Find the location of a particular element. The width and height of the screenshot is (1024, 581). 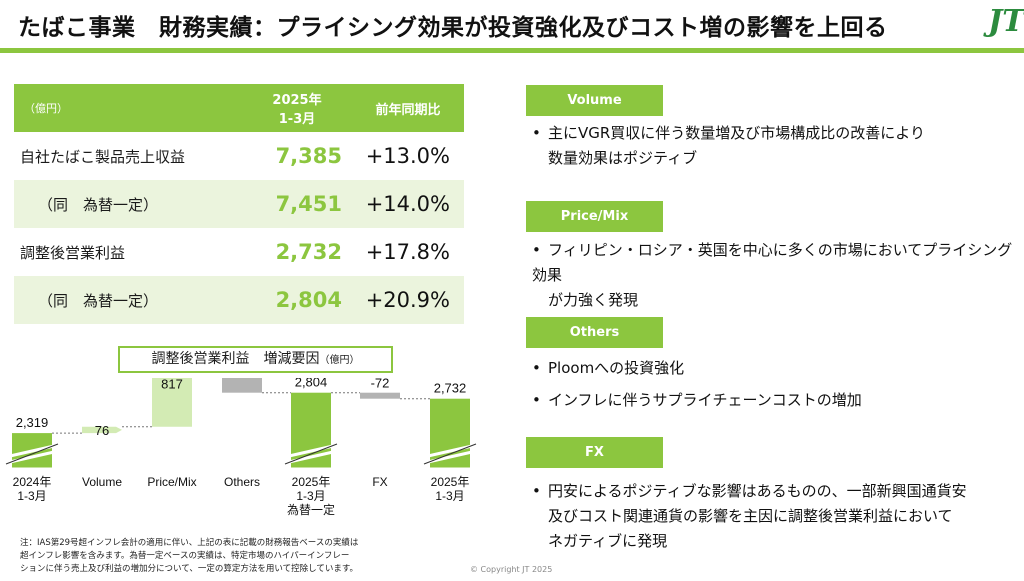

jt-logo: JT is located at coordinates (1006, 21).